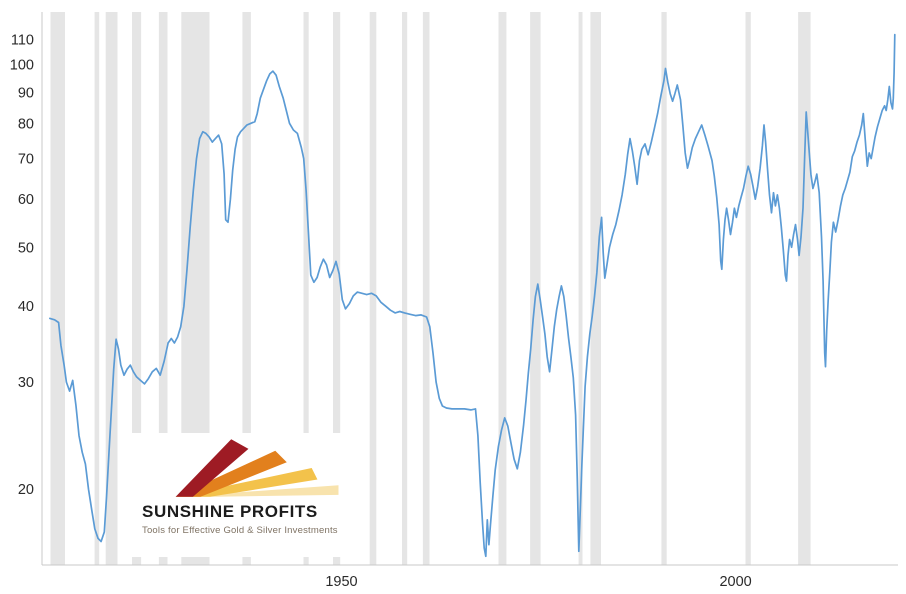 The width and height of the screenshot is (906, 594). I want to click on logo-ray-pale-icon, so click(257, 491).